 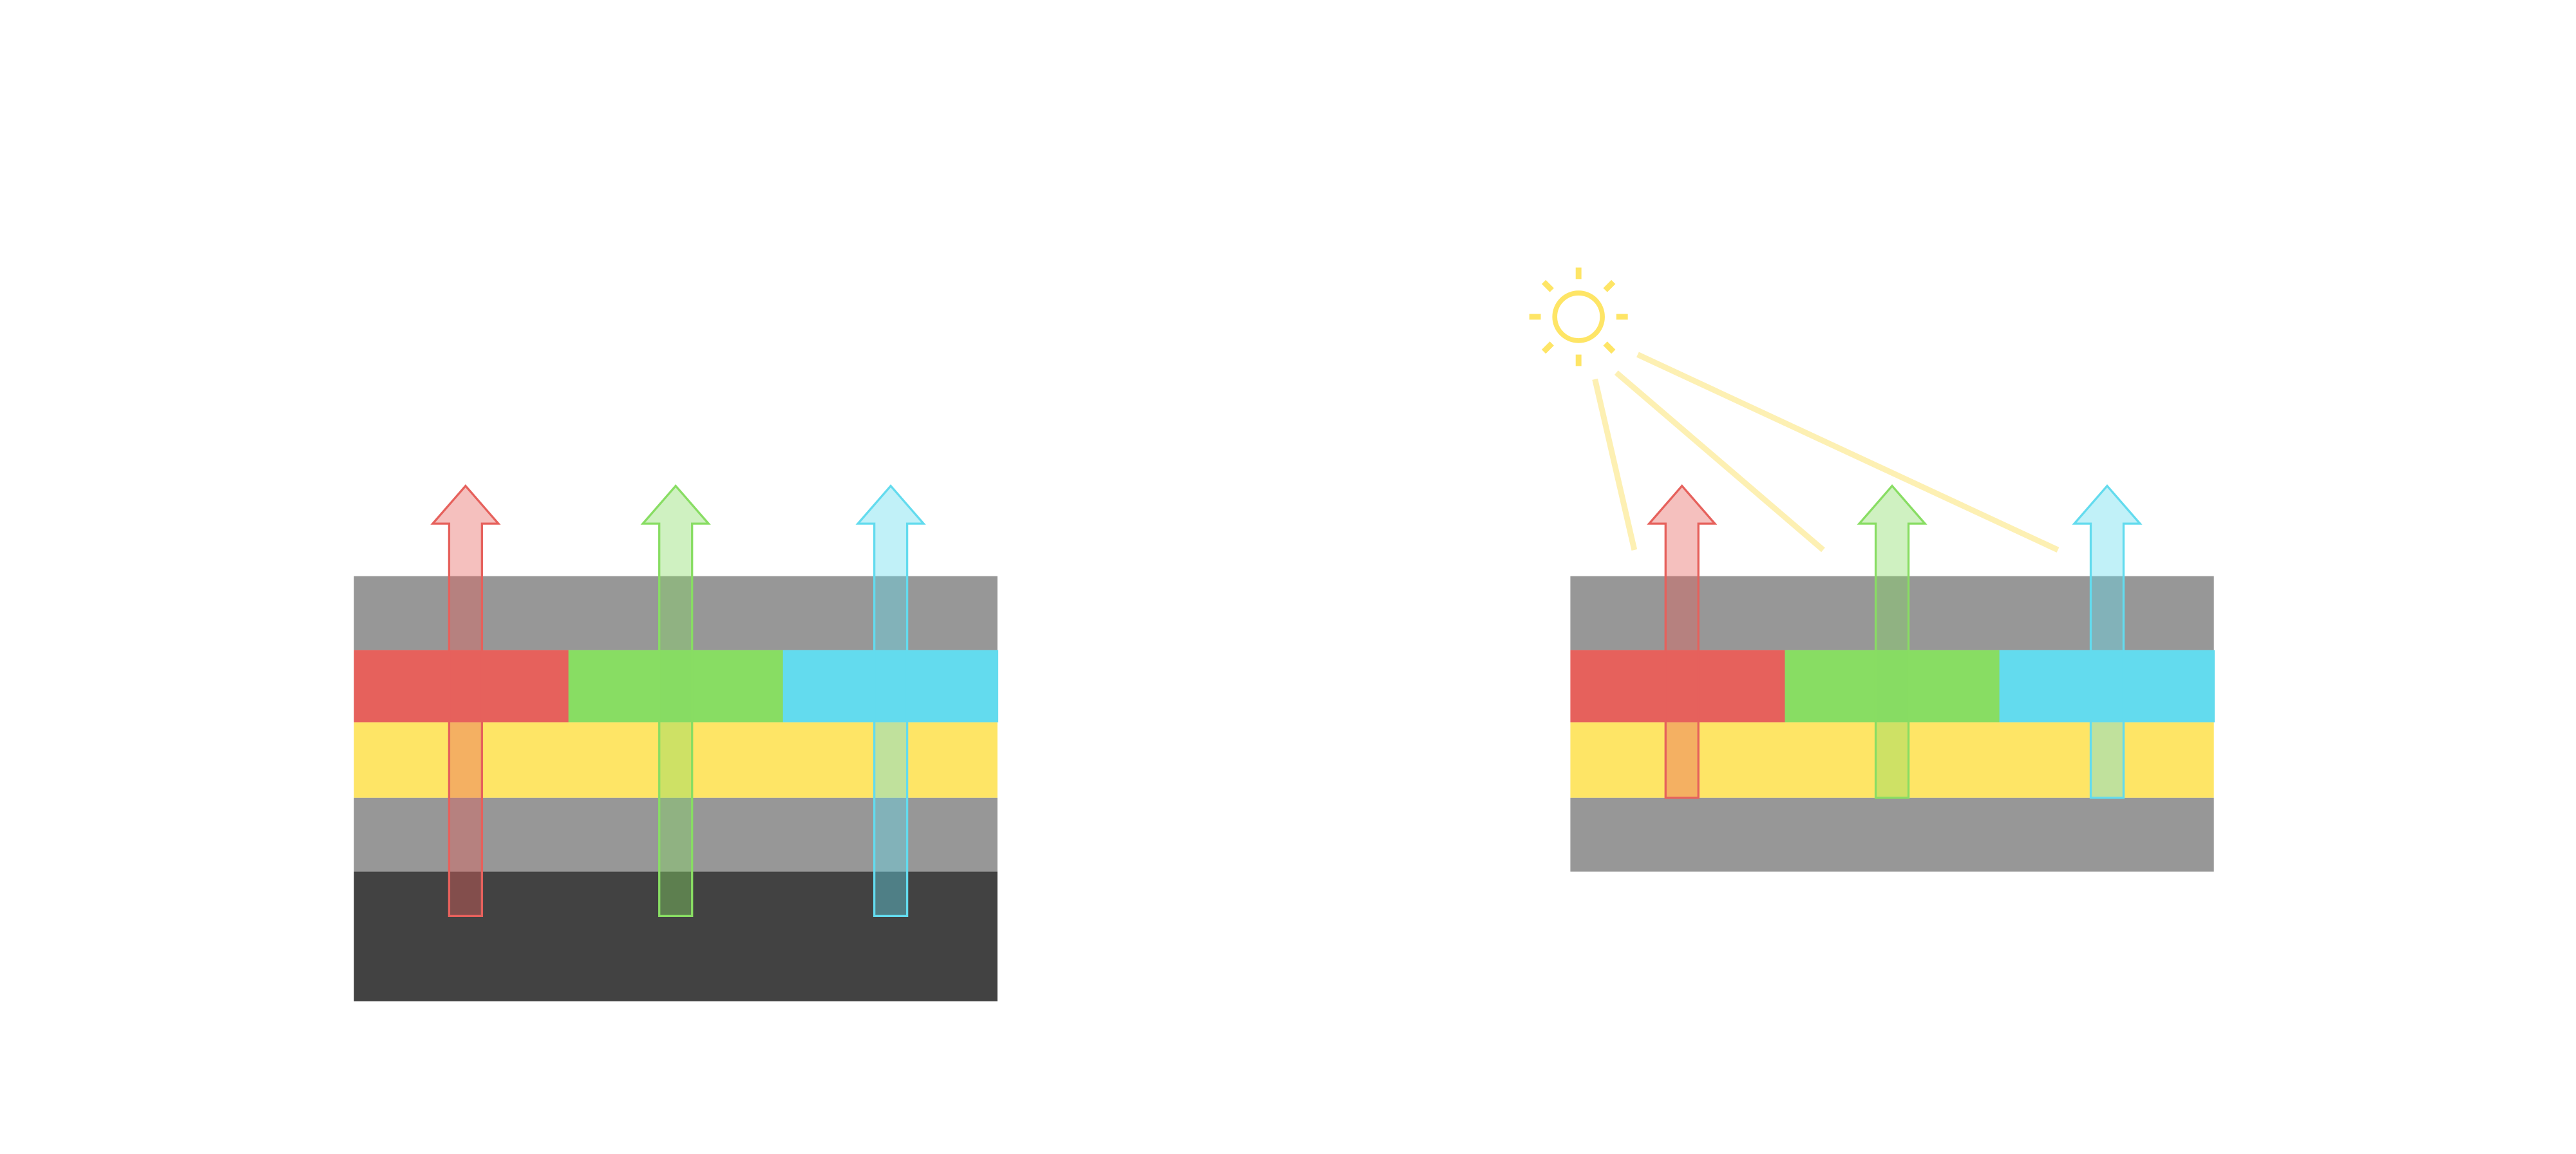 I want to click on left-stack-diagram, so click(x=677, y=743).